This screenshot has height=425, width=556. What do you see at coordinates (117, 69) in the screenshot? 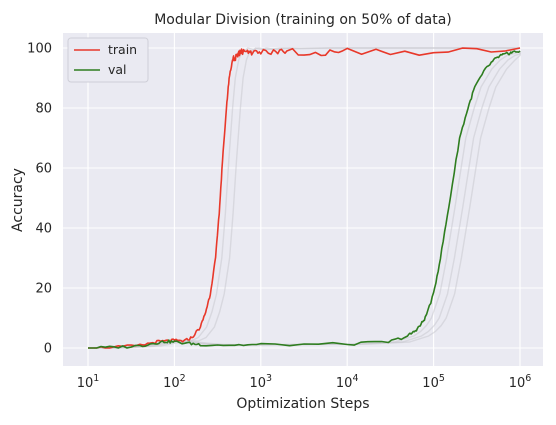
I see `legend-val-label: val` at bounding box center [117, 69].